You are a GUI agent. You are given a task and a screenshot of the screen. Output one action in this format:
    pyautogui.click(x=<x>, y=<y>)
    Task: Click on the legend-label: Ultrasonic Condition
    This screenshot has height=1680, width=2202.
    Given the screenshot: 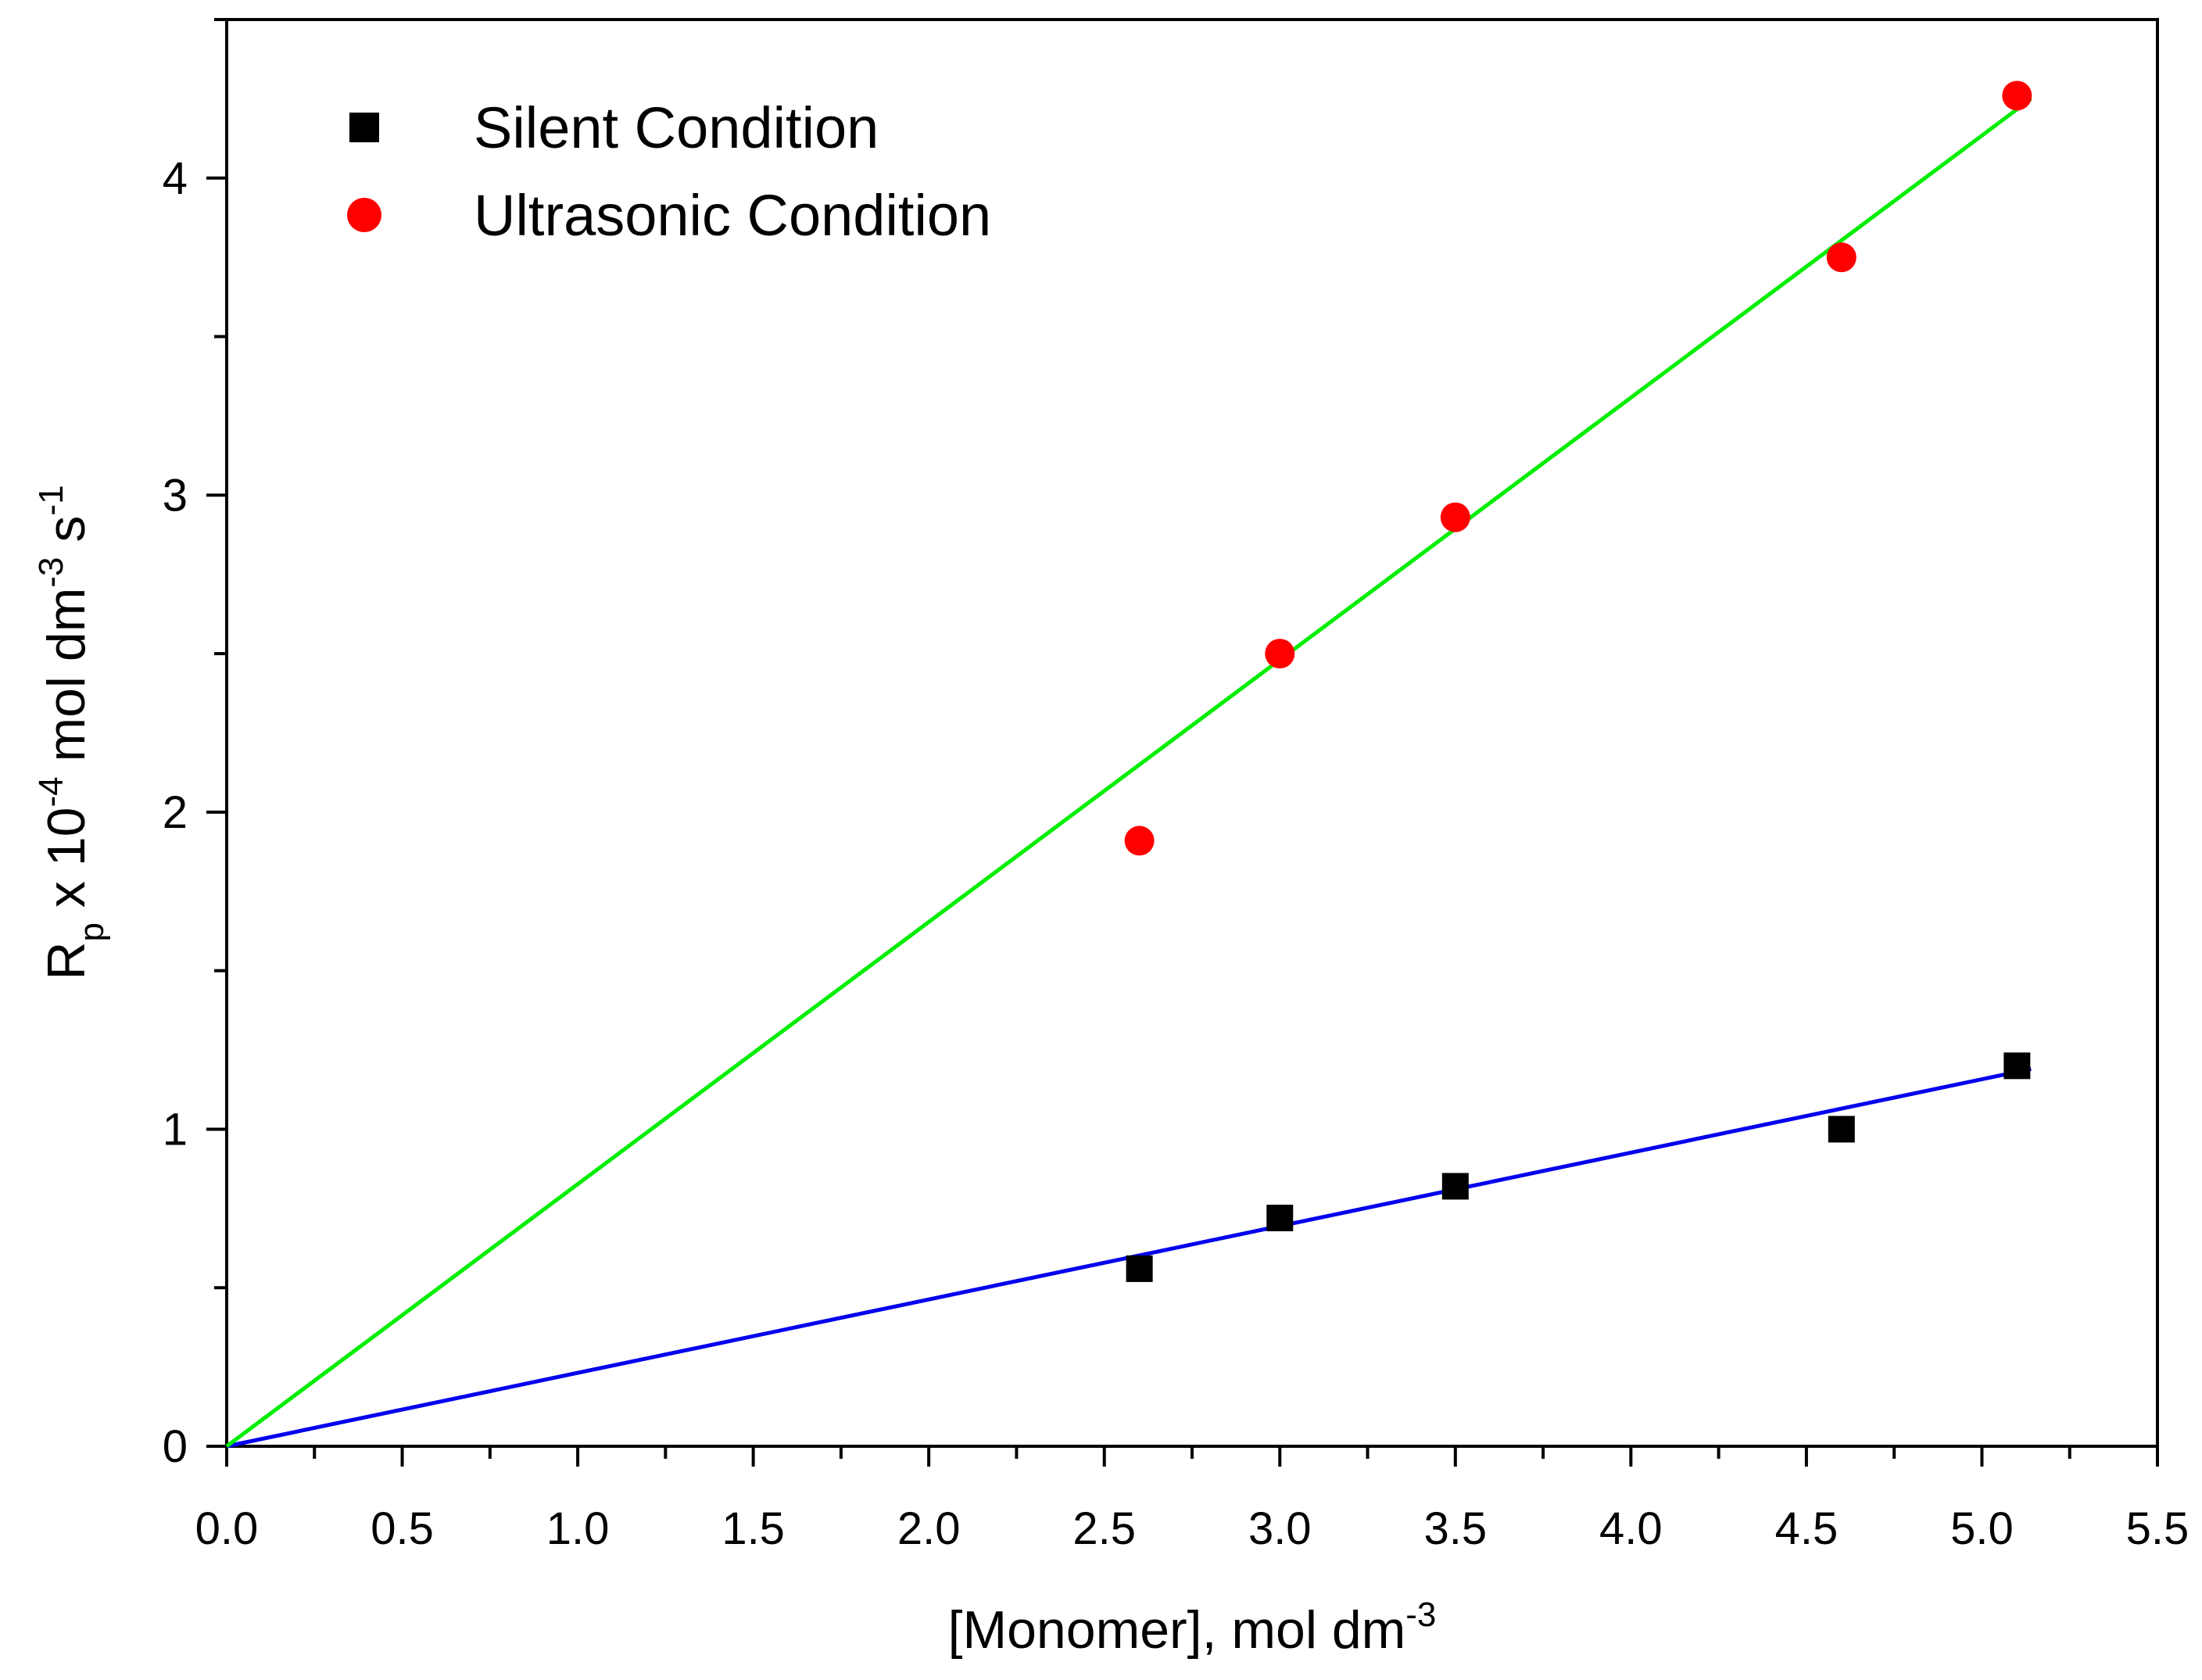 What is the action you would take?
    pyautogui.click(x=732, y=215)
    